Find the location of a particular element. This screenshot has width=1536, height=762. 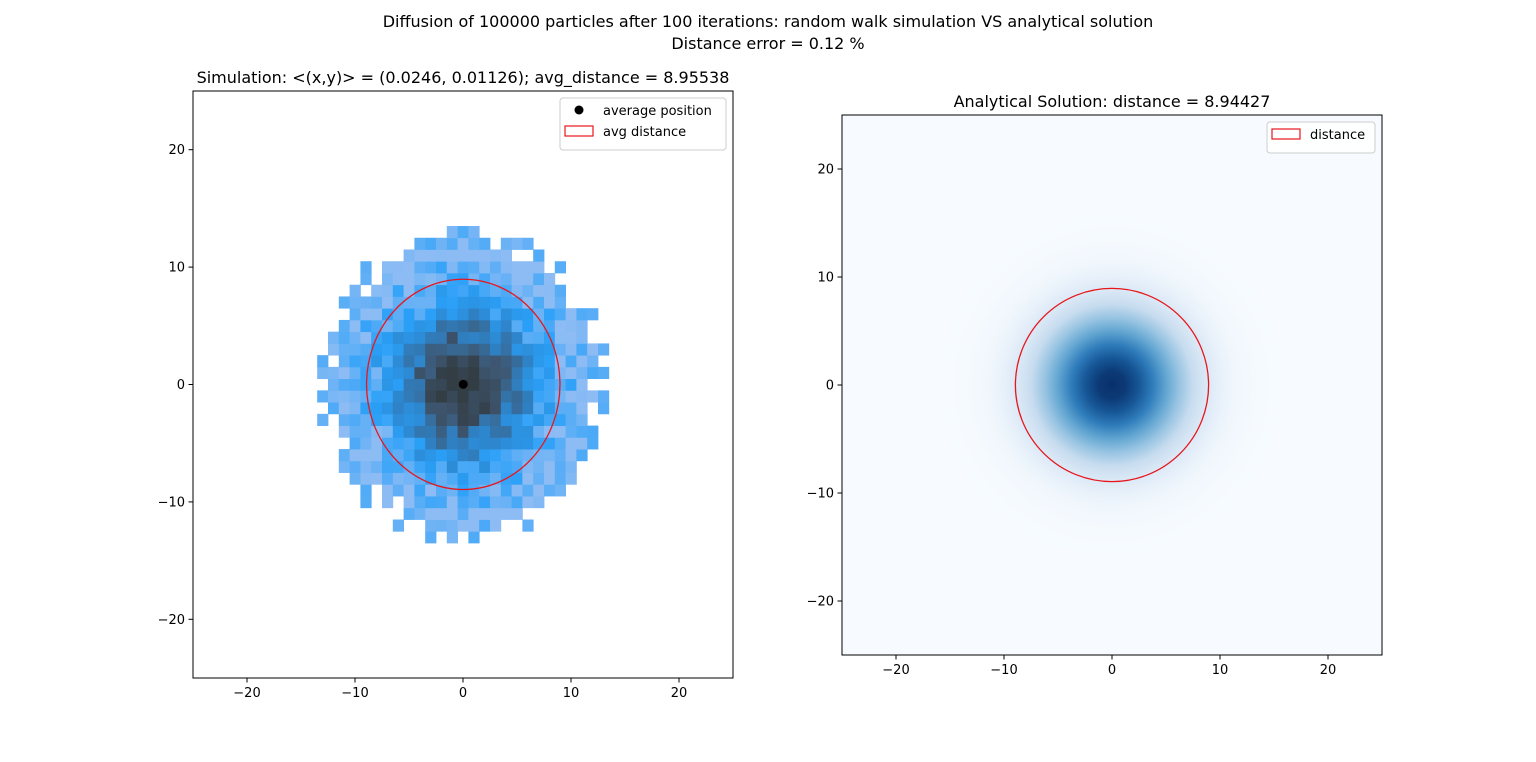

histogram-2d is located at coordinates (463, 385).